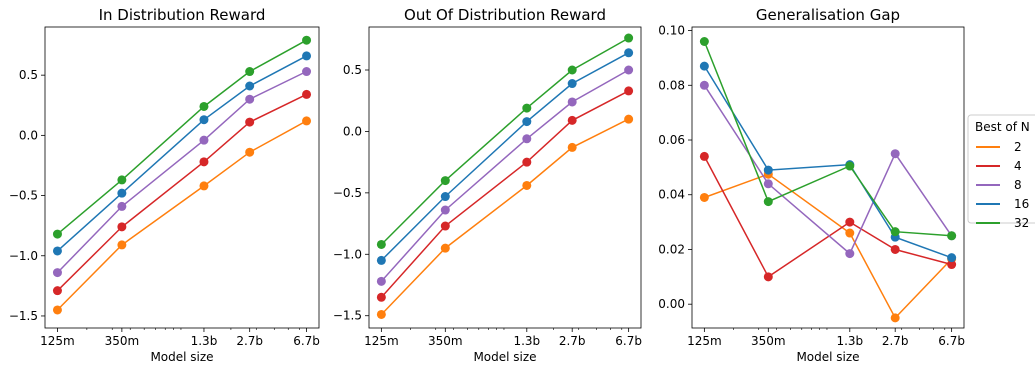 This screenshot has height=371, width=1035. What do you see at coordinates (1018, 166) in the screenshot?
I see `legend-label-4: 4` at bounding box center [1018, 166].